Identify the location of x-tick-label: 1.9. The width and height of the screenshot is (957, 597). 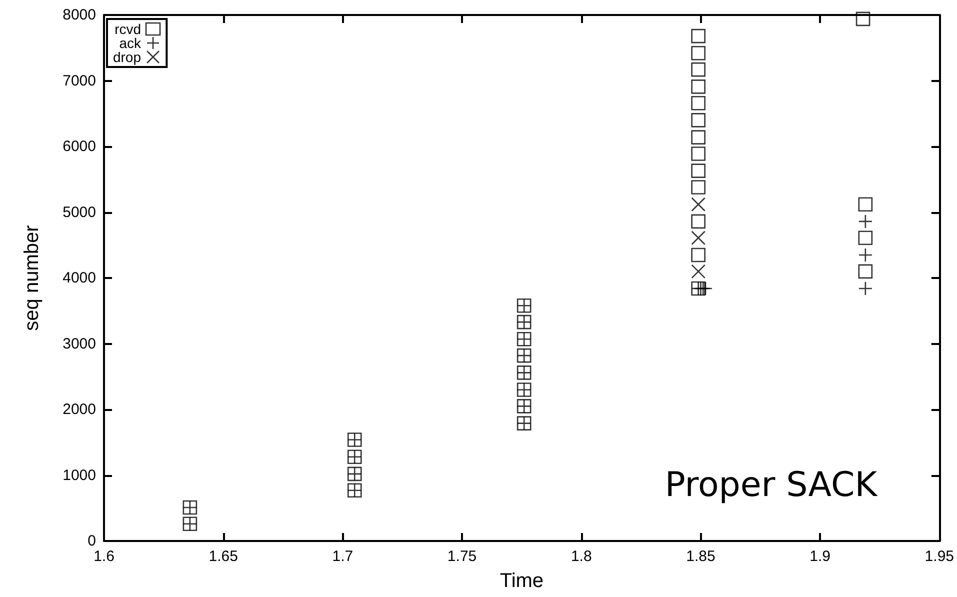
(820, 556).